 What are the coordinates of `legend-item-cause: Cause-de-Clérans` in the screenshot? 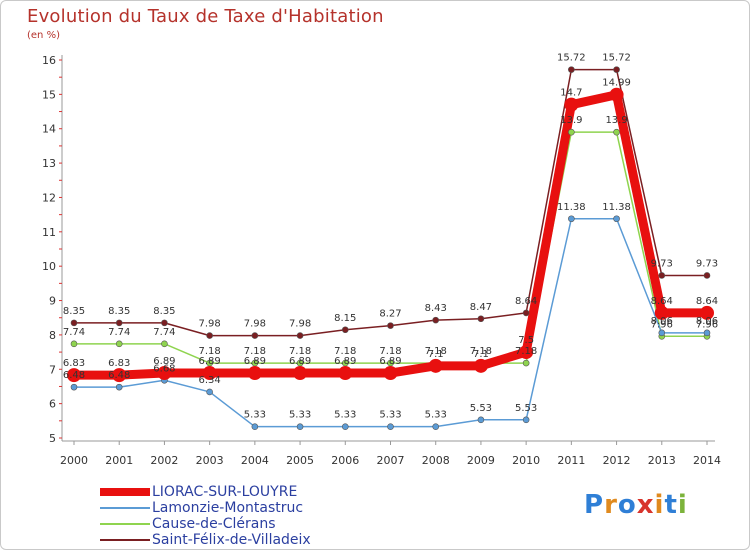 It's located at (250, 524).